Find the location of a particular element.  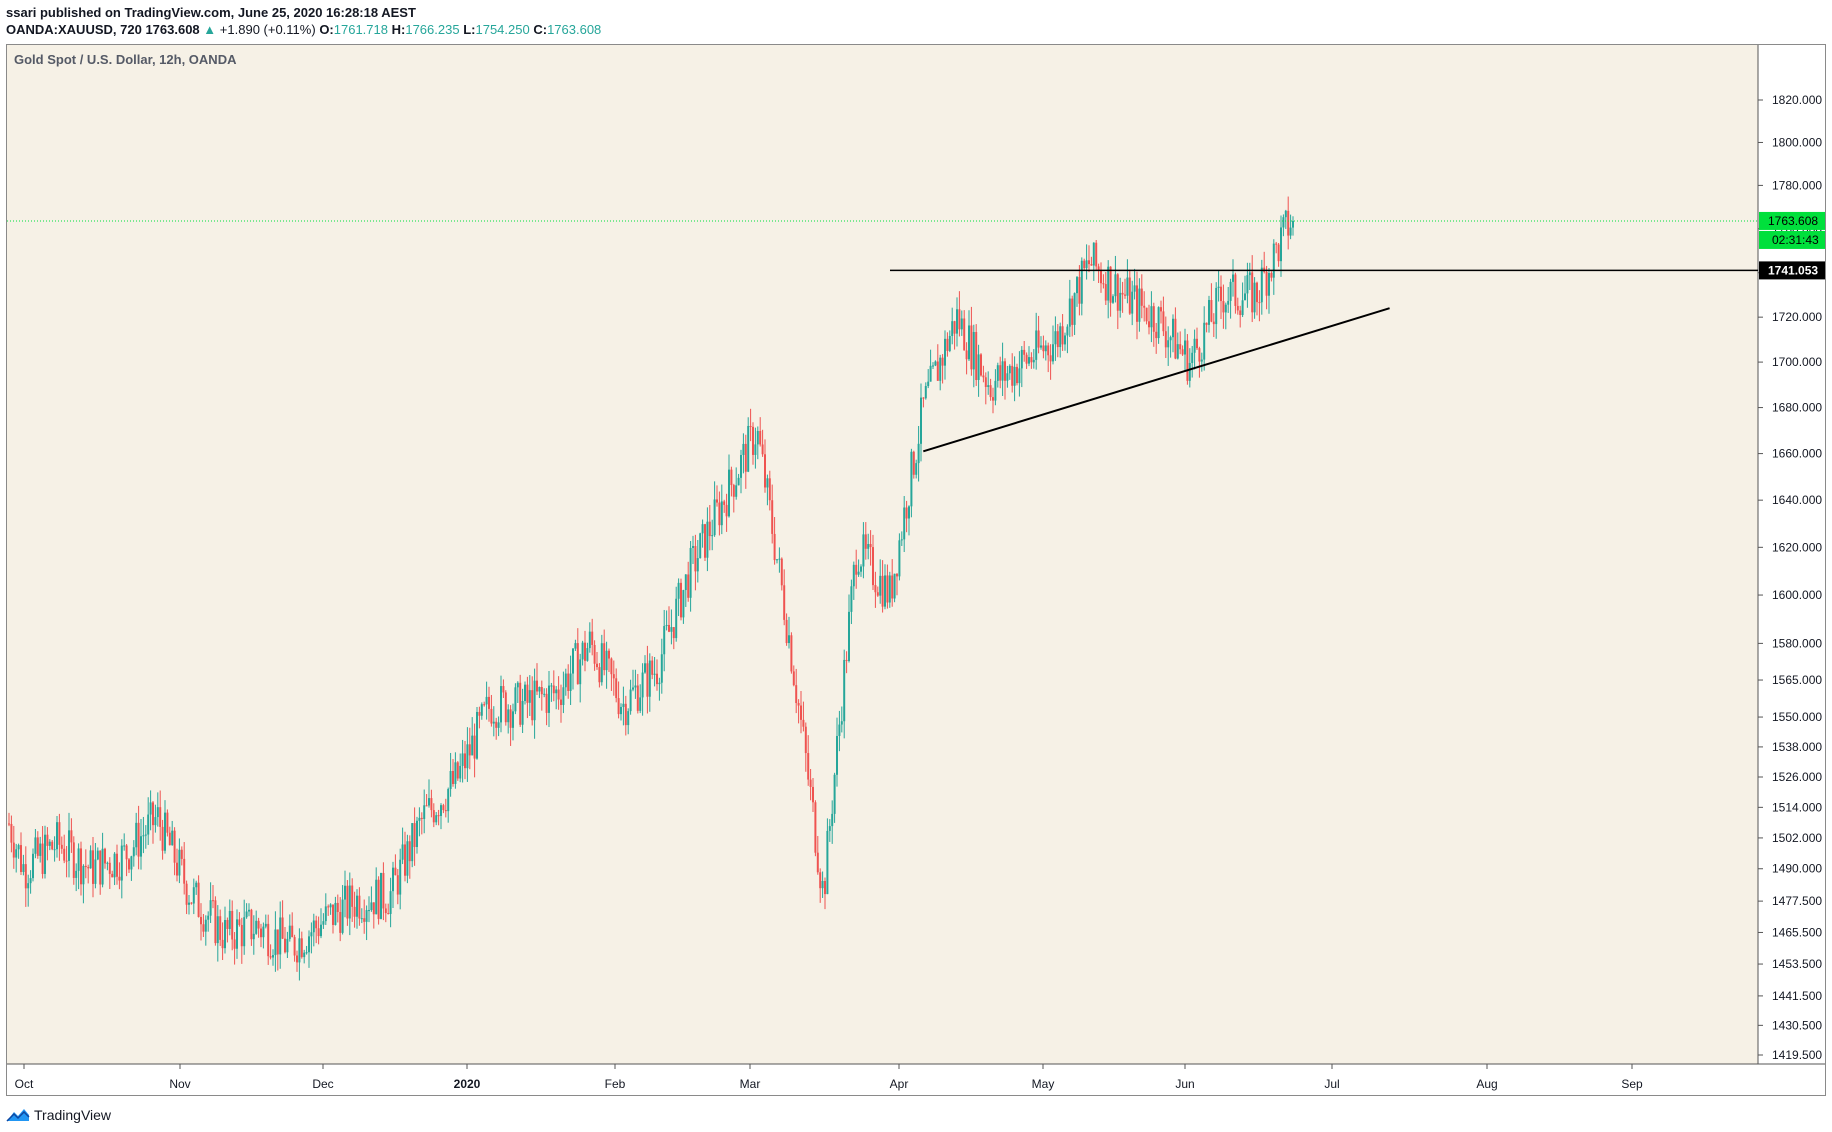

support-trendline is located at coordinates (1156, 380).